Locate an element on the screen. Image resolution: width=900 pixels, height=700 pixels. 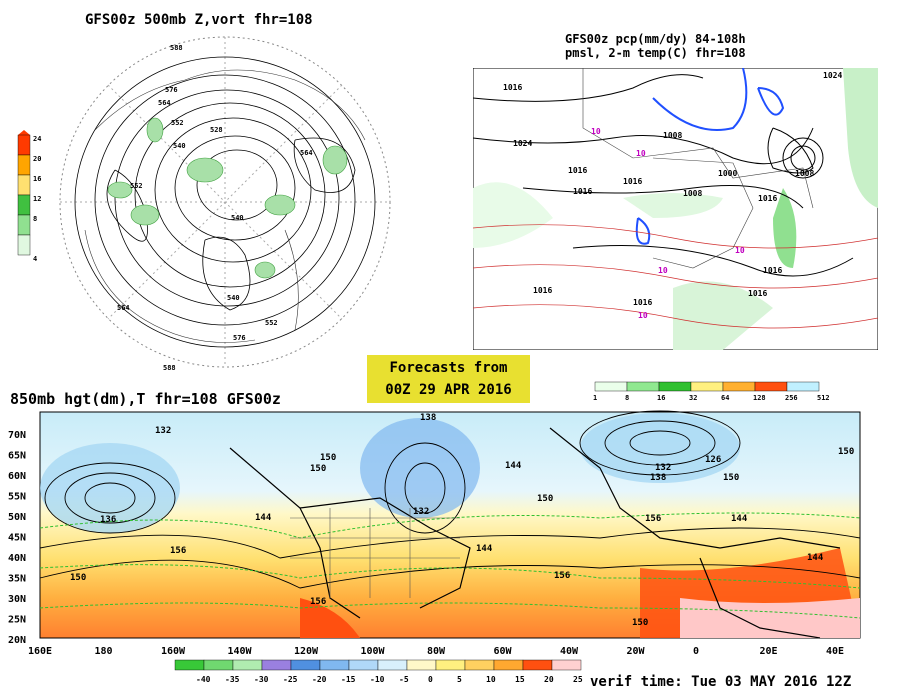
colorbar-label: -40 is located at coordinates (203, 679).